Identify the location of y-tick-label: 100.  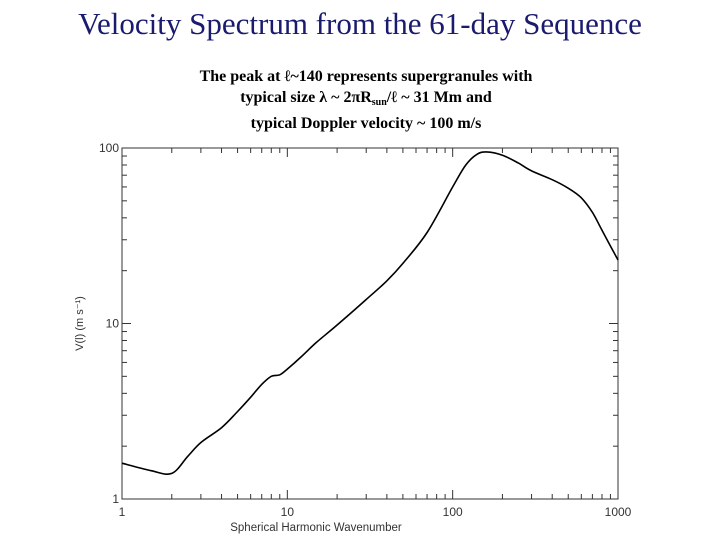
(109, 148).